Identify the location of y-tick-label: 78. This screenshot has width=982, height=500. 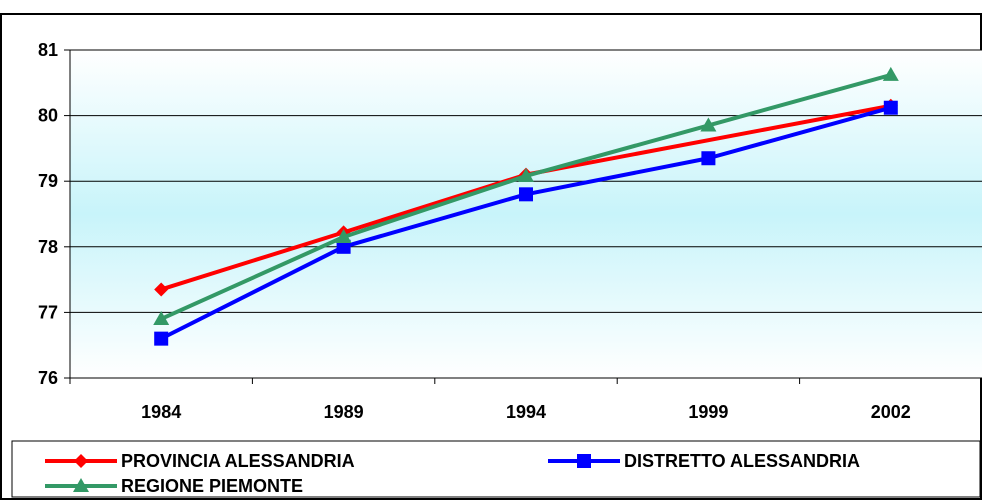
(48, 247).